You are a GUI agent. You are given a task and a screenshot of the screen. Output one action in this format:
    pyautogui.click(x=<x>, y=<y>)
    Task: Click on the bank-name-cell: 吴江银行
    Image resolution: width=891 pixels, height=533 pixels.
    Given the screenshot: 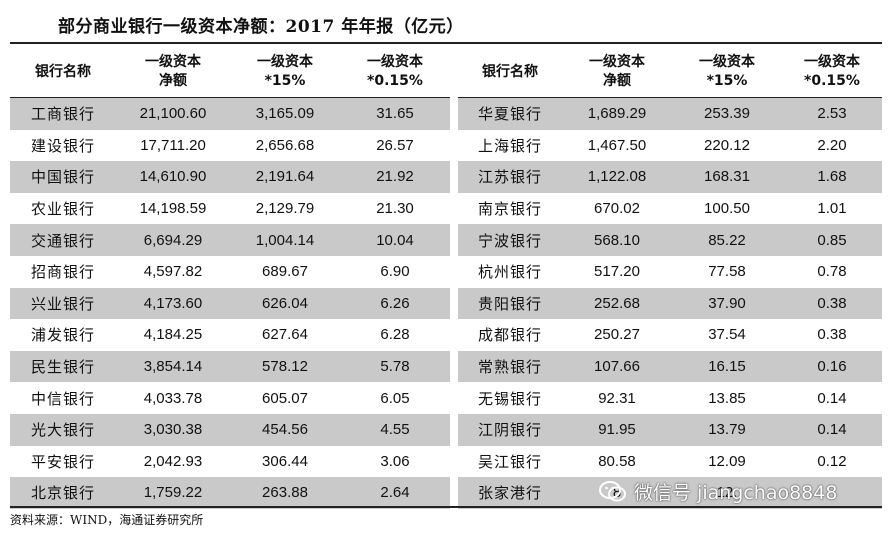 What is the action you would take?
    pyautogui.click(x=509, y=461)
    